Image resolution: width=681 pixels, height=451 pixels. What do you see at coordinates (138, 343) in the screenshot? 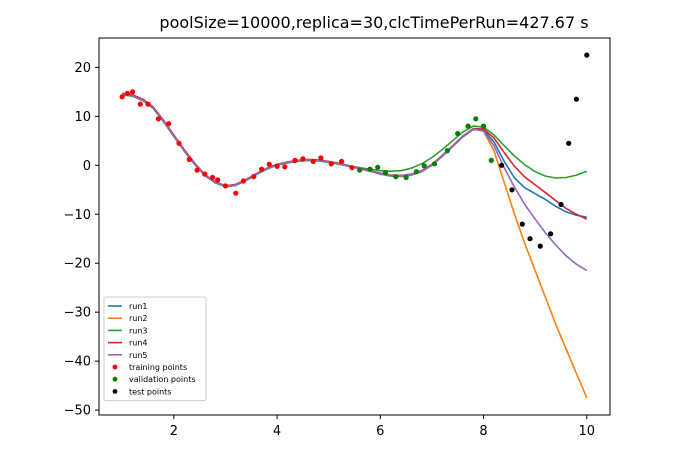
I see `legend-label: run4` at bounding box center [138, 343].